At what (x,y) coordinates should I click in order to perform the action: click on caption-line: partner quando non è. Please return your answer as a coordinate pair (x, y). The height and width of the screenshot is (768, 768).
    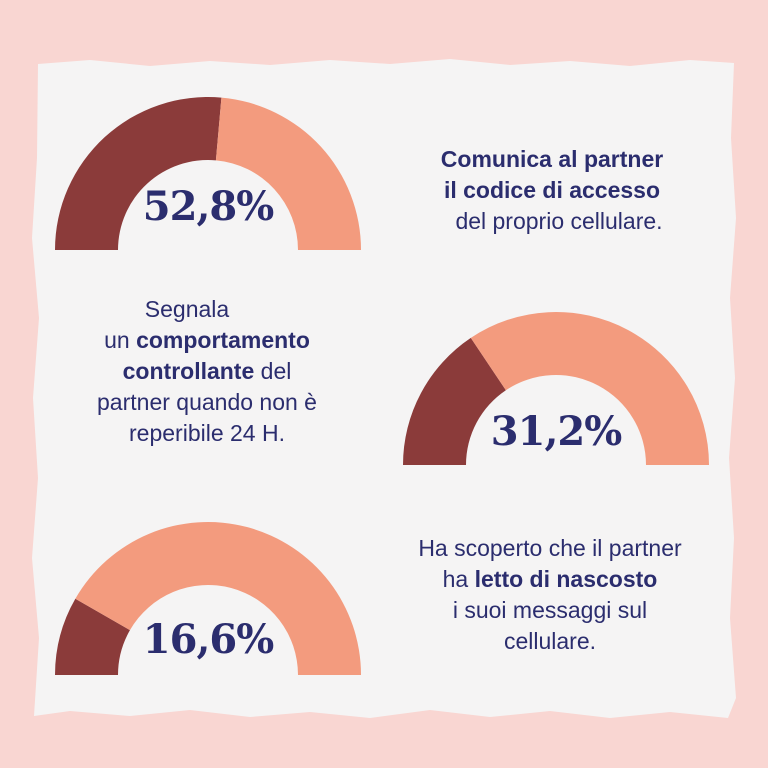
    Looking at the image, I should click on (207, 402).